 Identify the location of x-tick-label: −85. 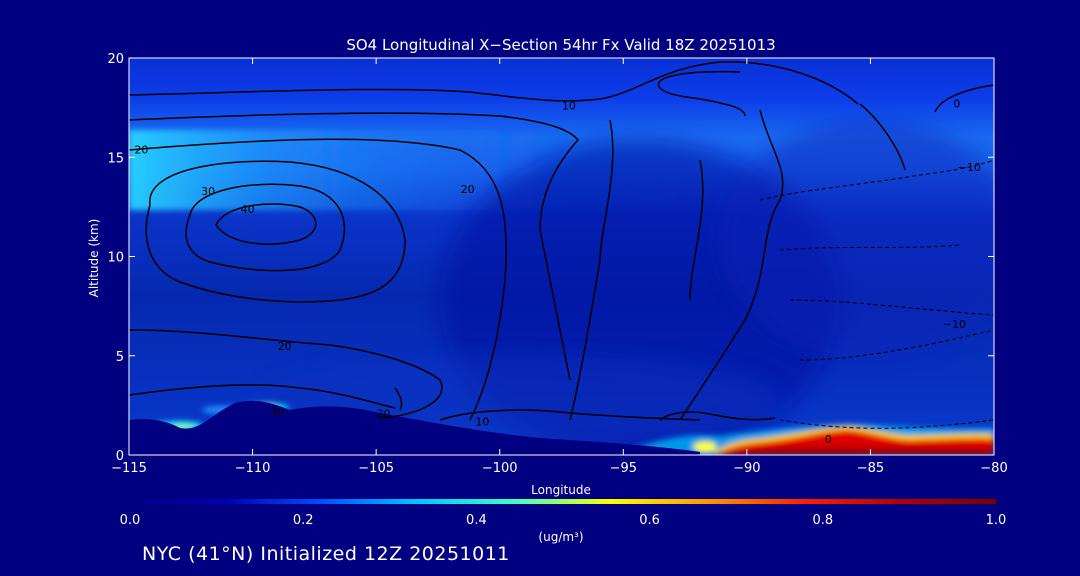
(870, 468).